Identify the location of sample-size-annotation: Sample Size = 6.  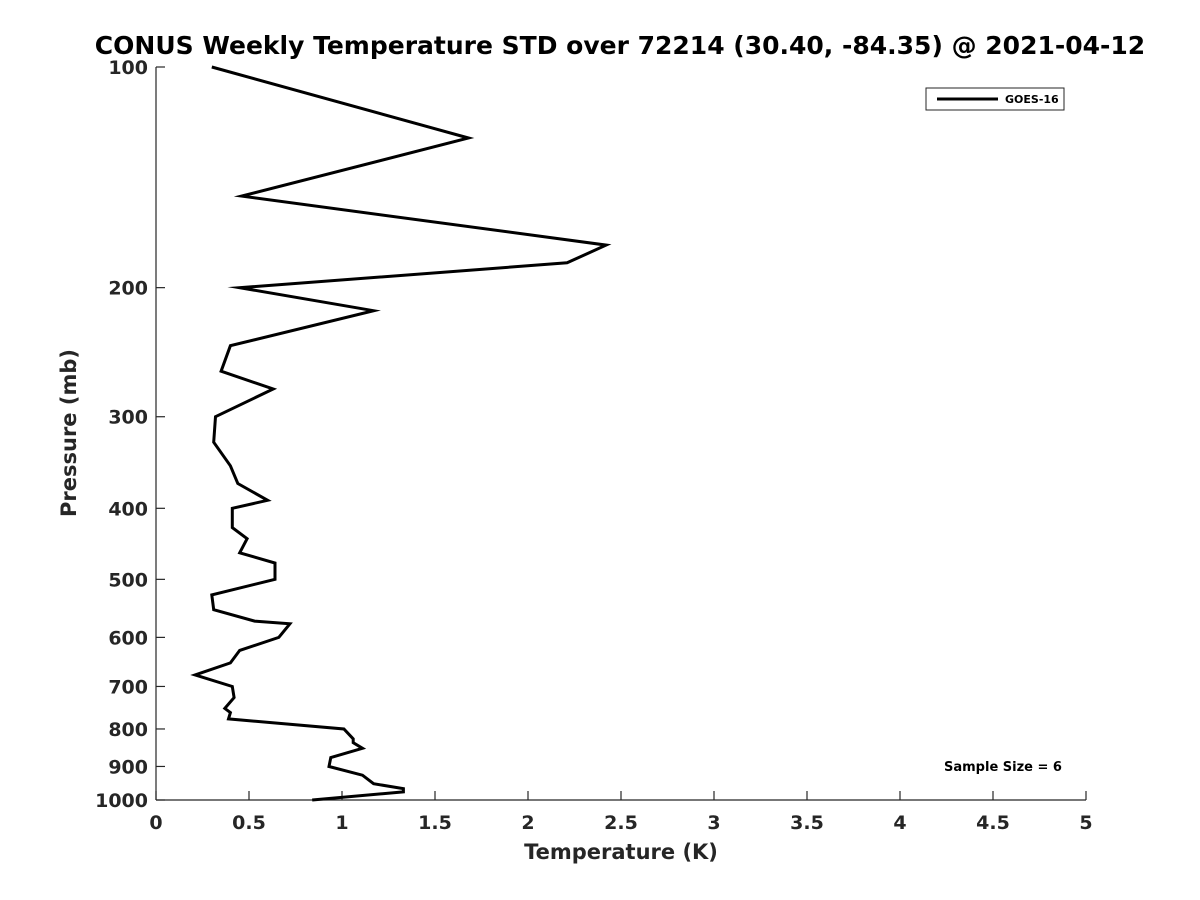
(1003, 767).